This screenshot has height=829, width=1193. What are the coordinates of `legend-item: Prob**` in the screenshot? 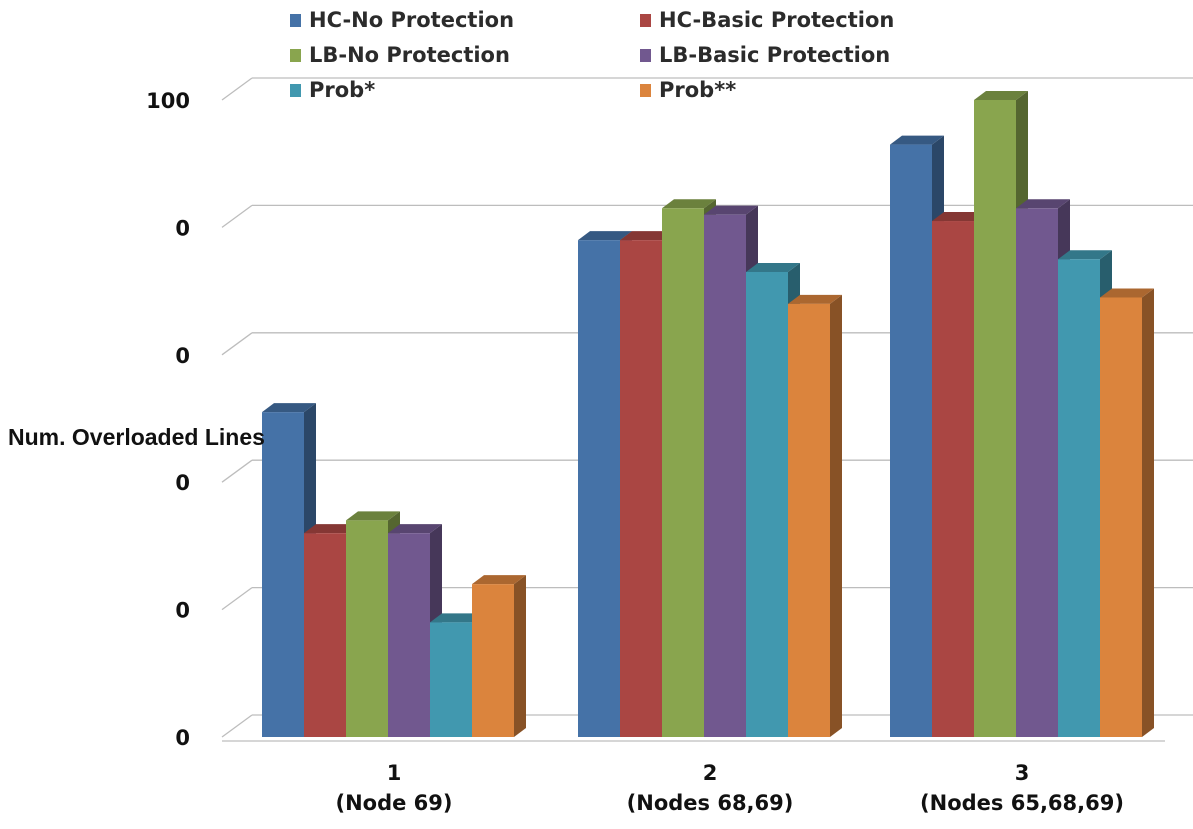 It's located at (688, 90).